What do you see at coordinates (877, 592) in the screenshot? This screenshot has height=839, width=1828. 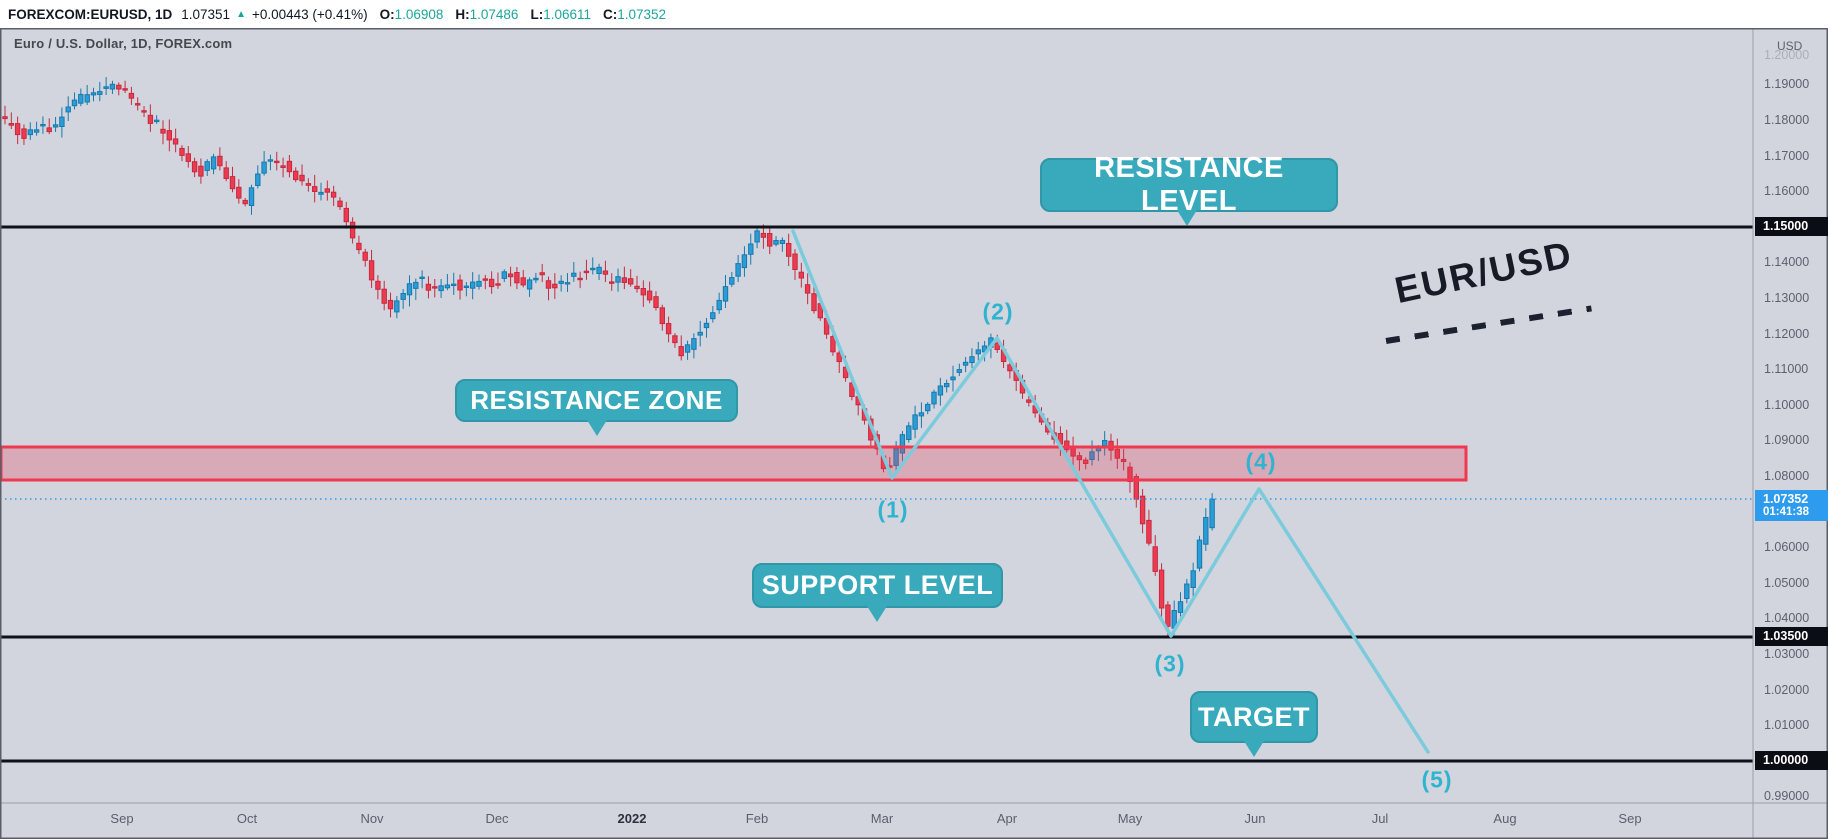 I see `callout-support-level: SUPPORT LEVEL` at bounding box center [877, 592].